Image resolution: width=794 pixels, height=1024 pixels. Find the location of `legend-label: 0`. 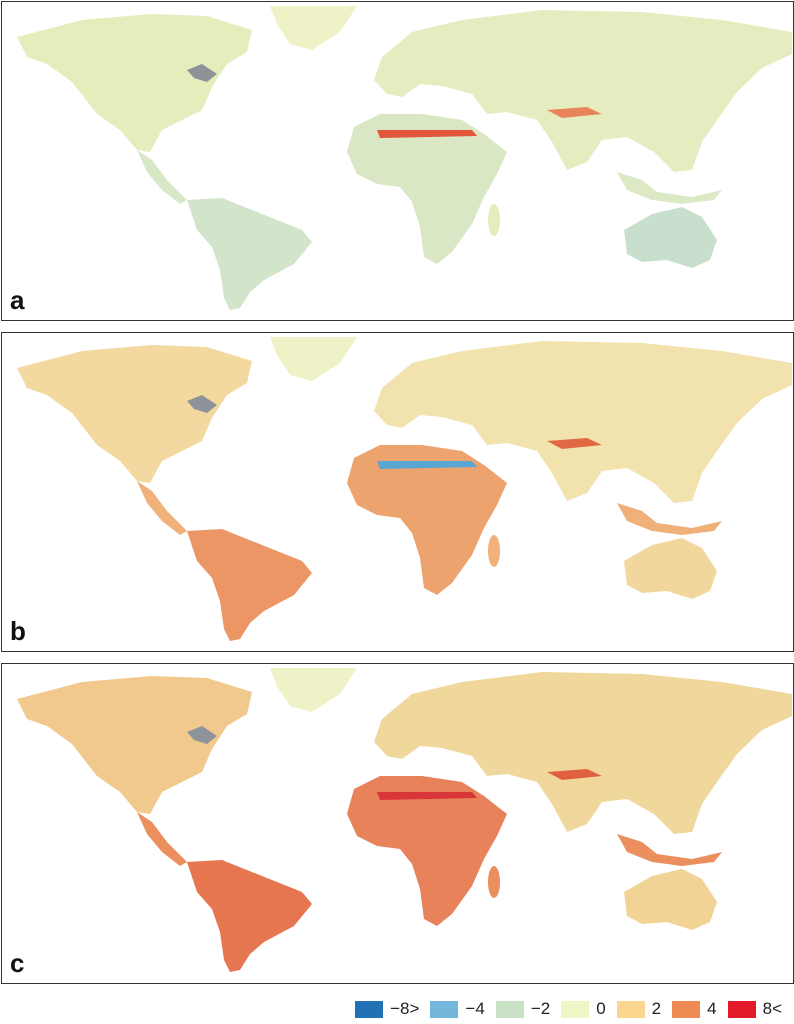

legend-label: 0 is located at coordinates (601, 1008).